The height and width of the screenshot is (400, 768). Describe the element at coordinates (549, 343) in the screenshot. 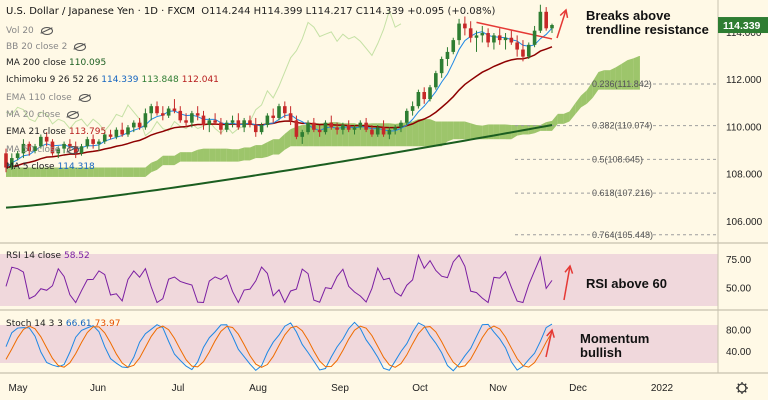

I see `momentum-arrow` at that location.